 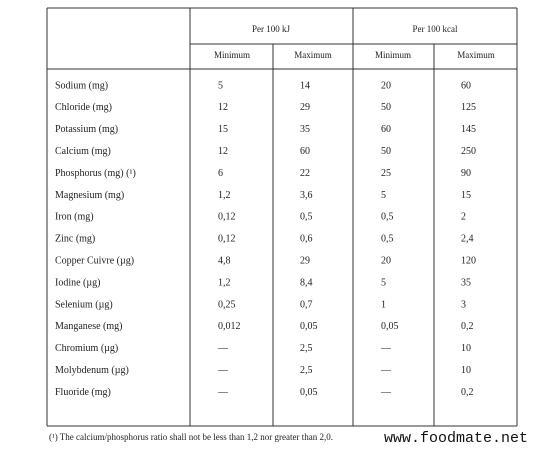 I want to click on nutrient-name: Chloride (mg), so click(x=83, y=107).